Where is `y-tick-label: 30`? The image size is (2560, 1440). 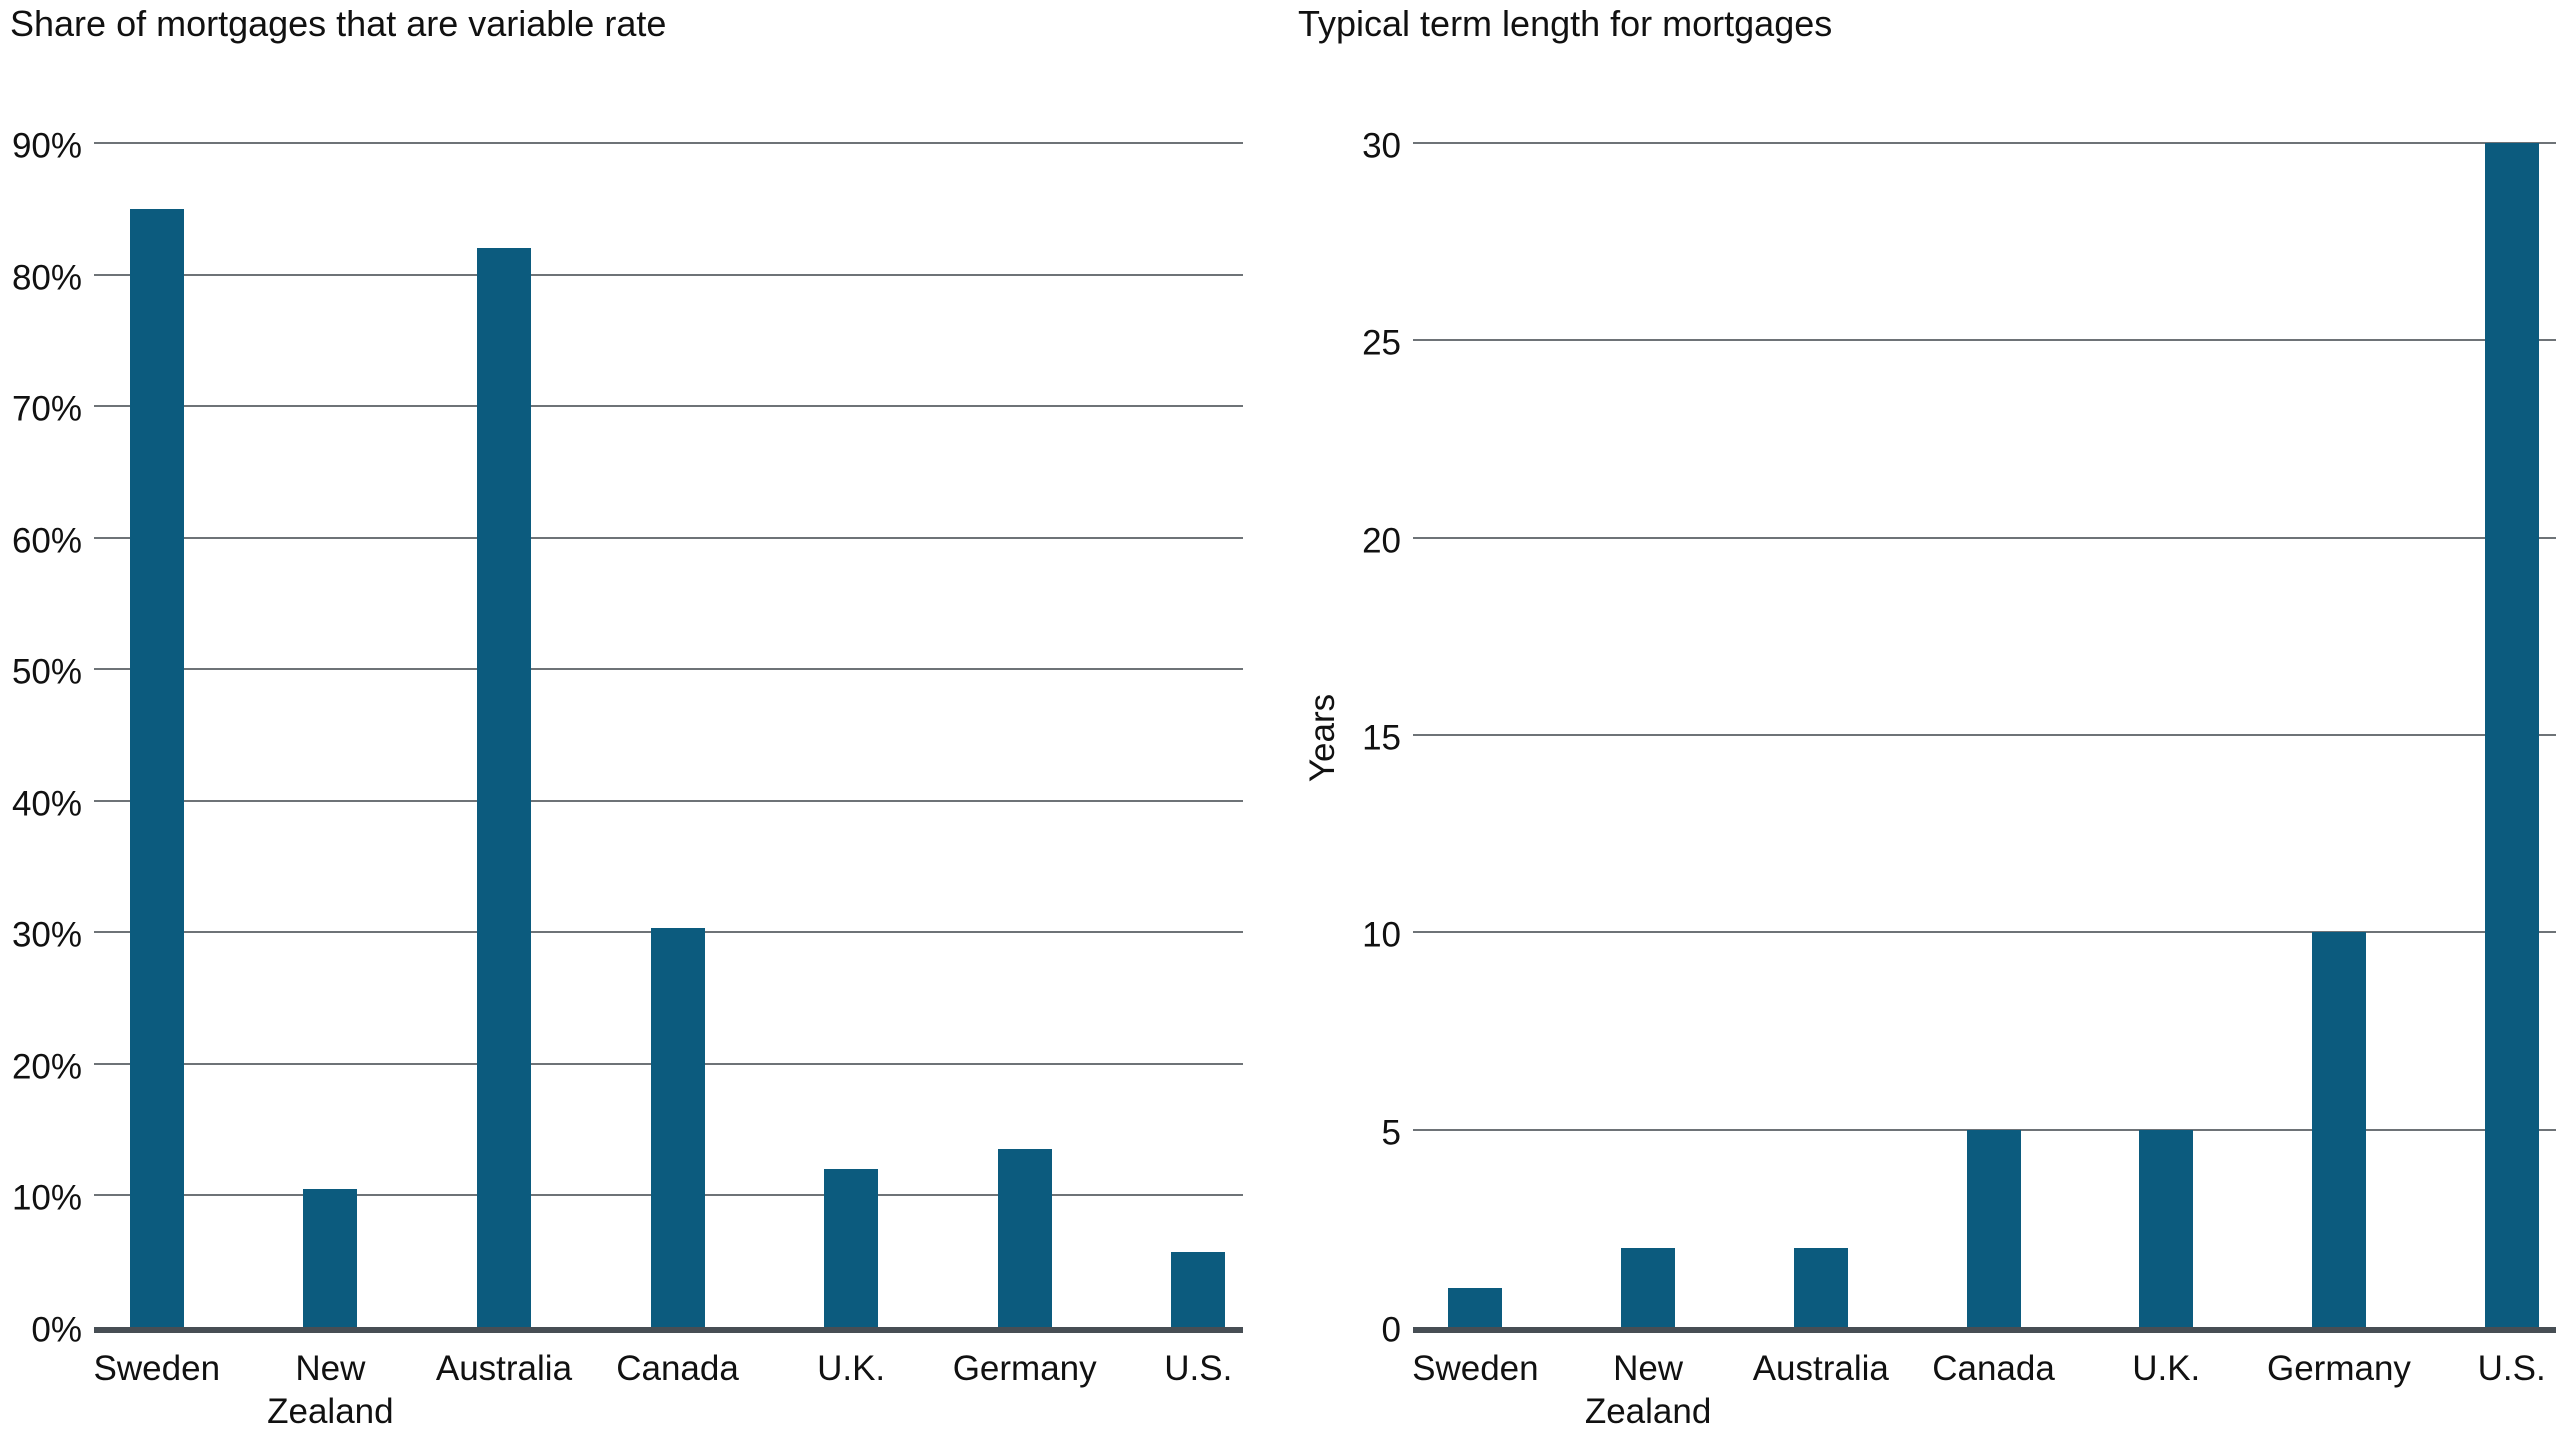 y-tick-label: 30 is located at coordinates (1381, 146).